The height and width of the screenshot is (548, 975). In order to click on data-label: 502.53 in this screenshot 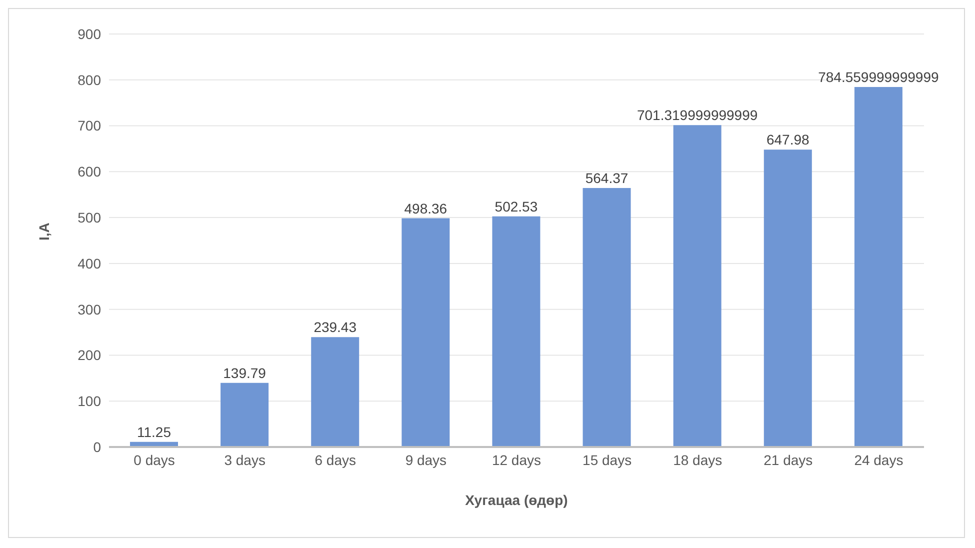, I will do `click(516, 206)`.